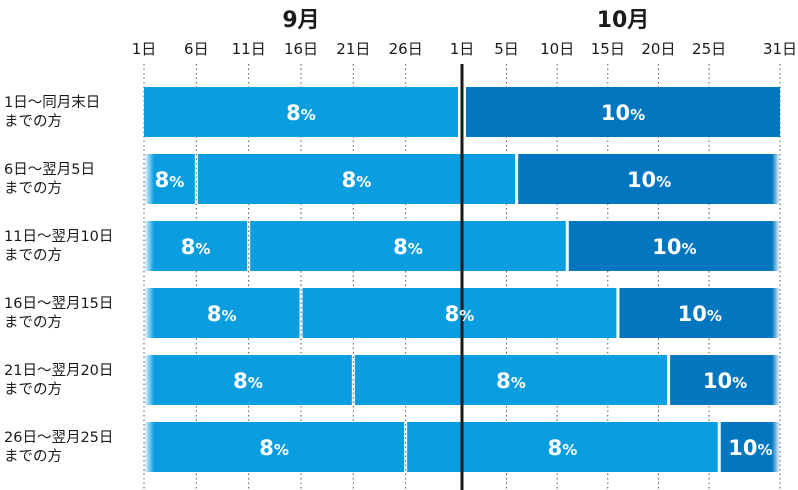  What do you see at coordinates (353, 49) in the screenshot?
I see `tick-label: 21日` at bounding box center [353, 49].